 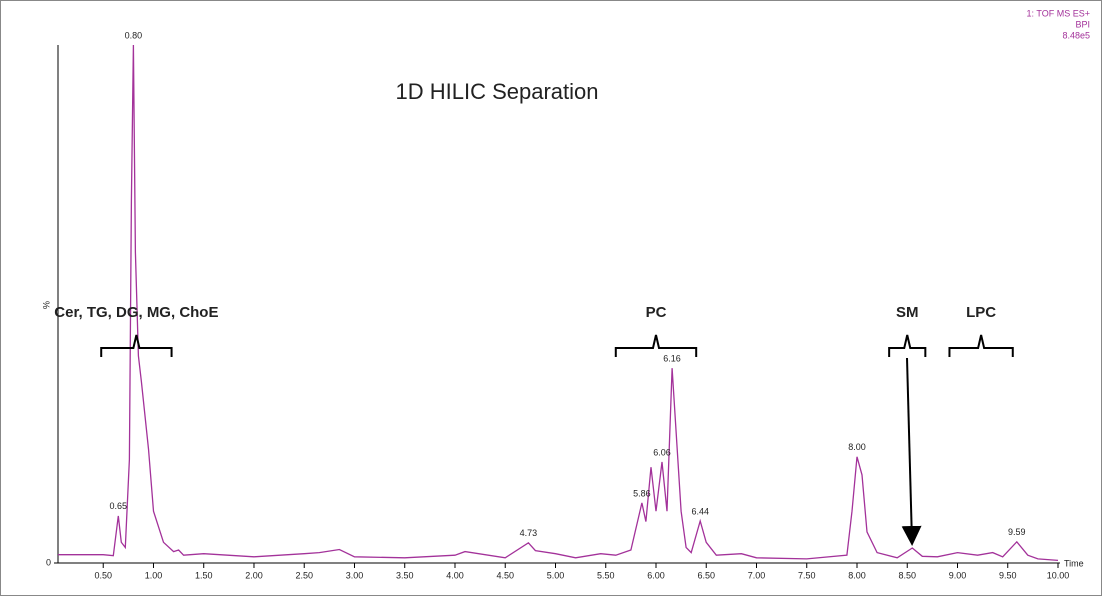 What do you see at coordinates (672, 359) in the screenshot?
I see `peak-label: 6.16` at bounding box center [672, 359].